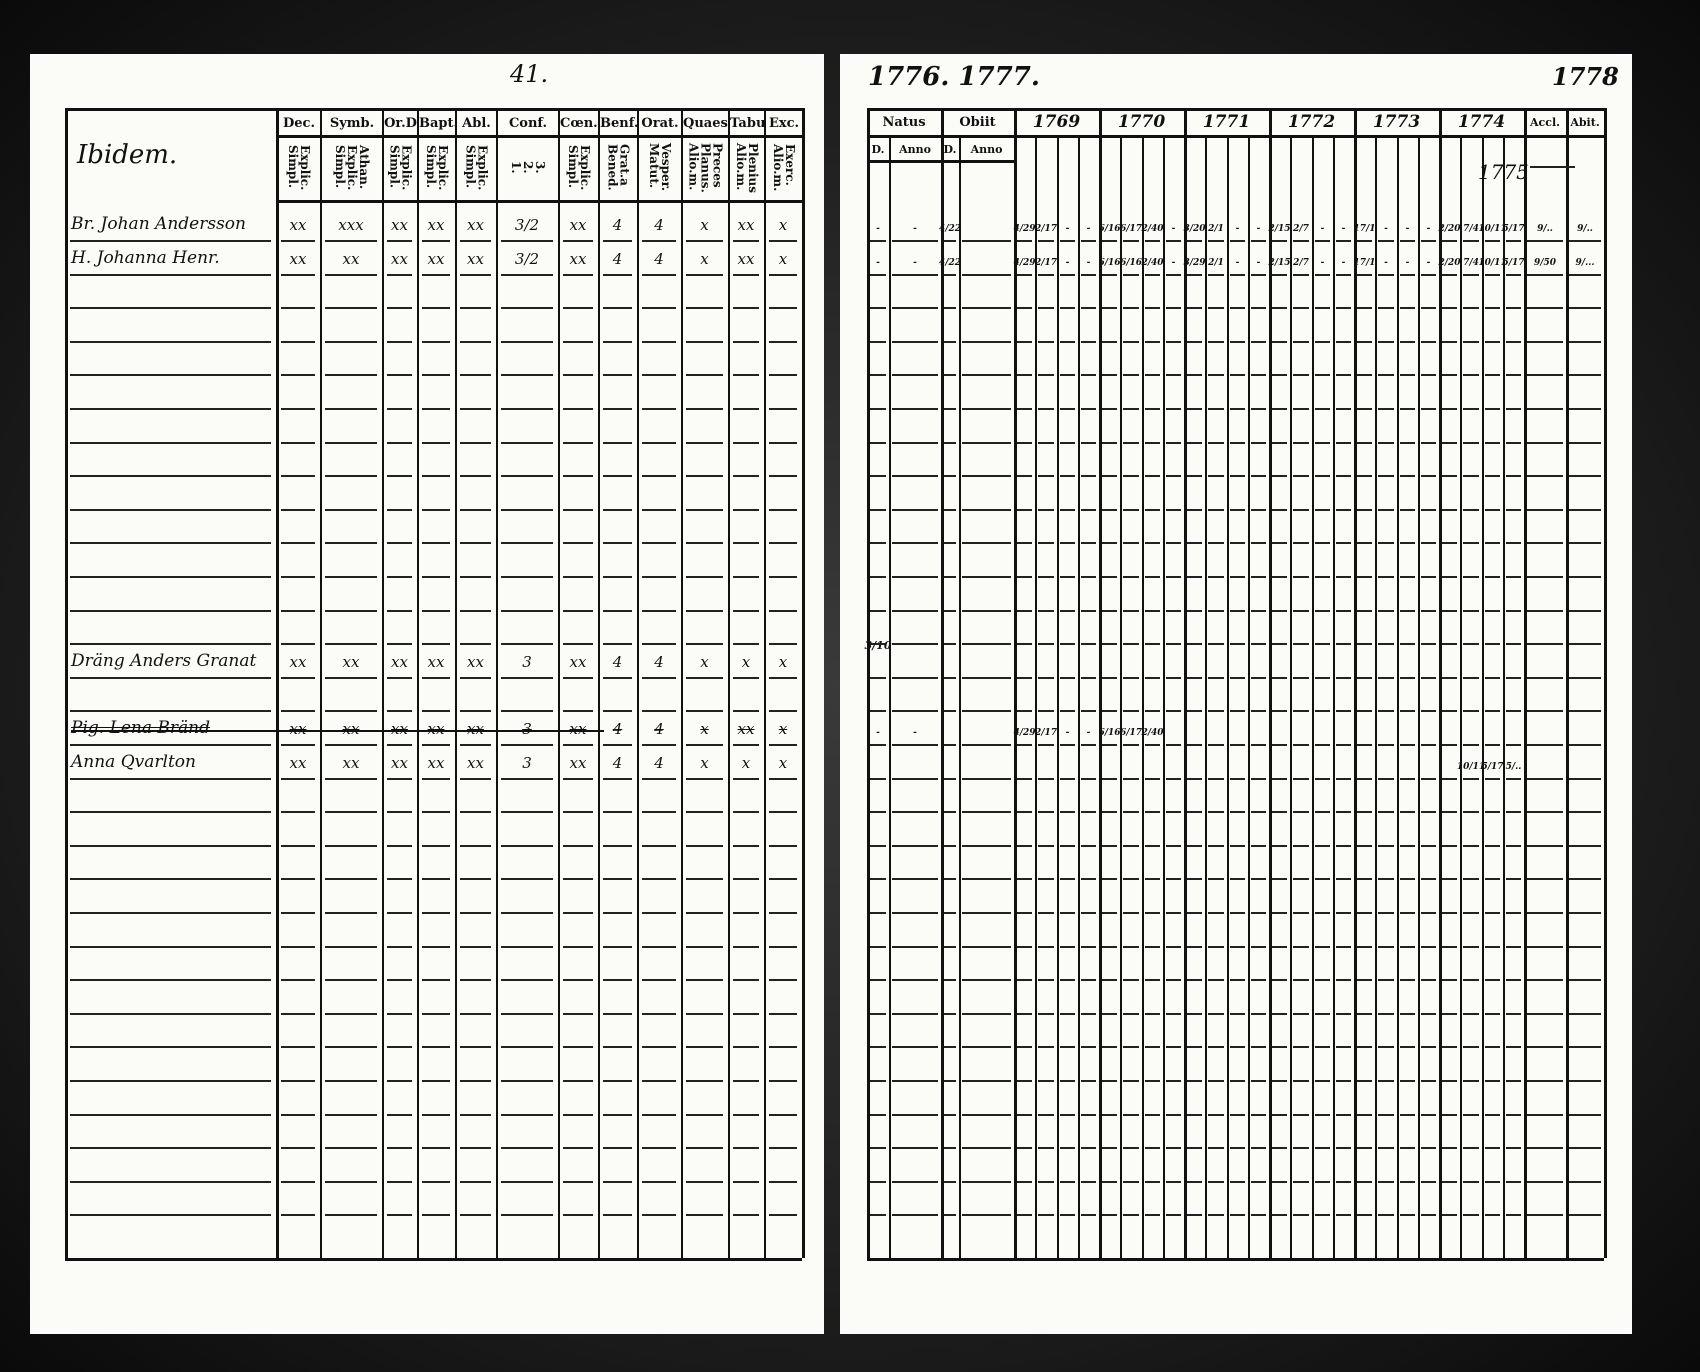 Image resolution: width=1700 pixels, height=1372 pixels. Describe the element at coordinates (904, 122) in the screenshot. I see `natus-header: Natus` at that location.